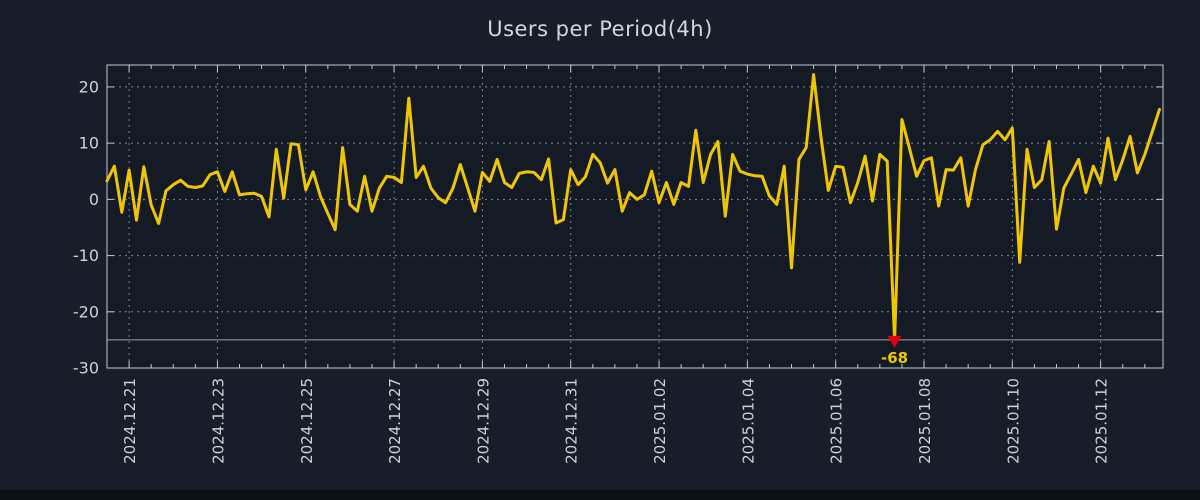 Image resolution: width=1200 pixels, height=500 pixels. What do you see at coordinates (94, 199) in the screenshot?
I see `y-tick-label: 0` at bounding box center [94, 199].